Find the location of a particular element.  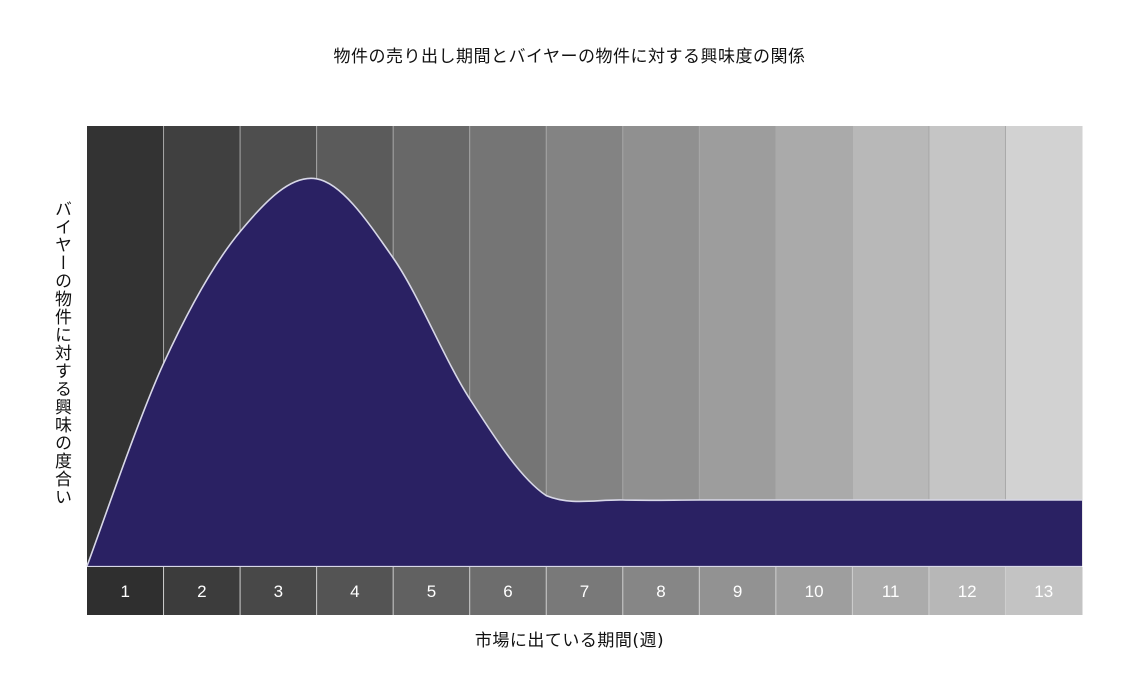

x-tick-label: 8 is located at coordinates (660, 591).